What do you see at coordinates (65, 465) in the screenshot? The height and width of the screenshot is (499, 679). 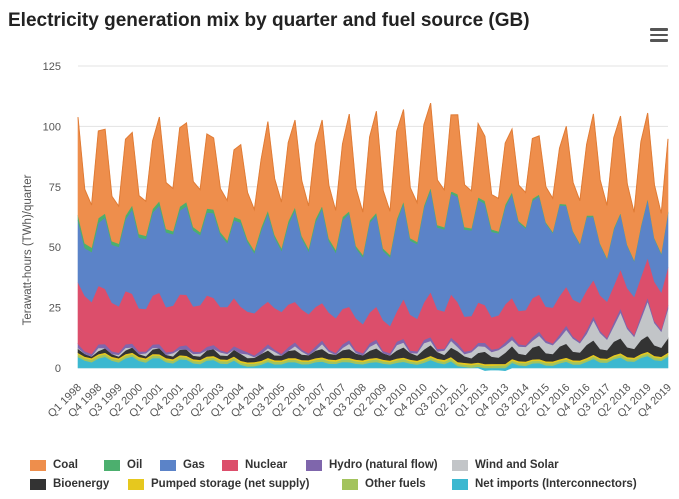 I see `legend-label: Coal` at bounding box center [65, 465].